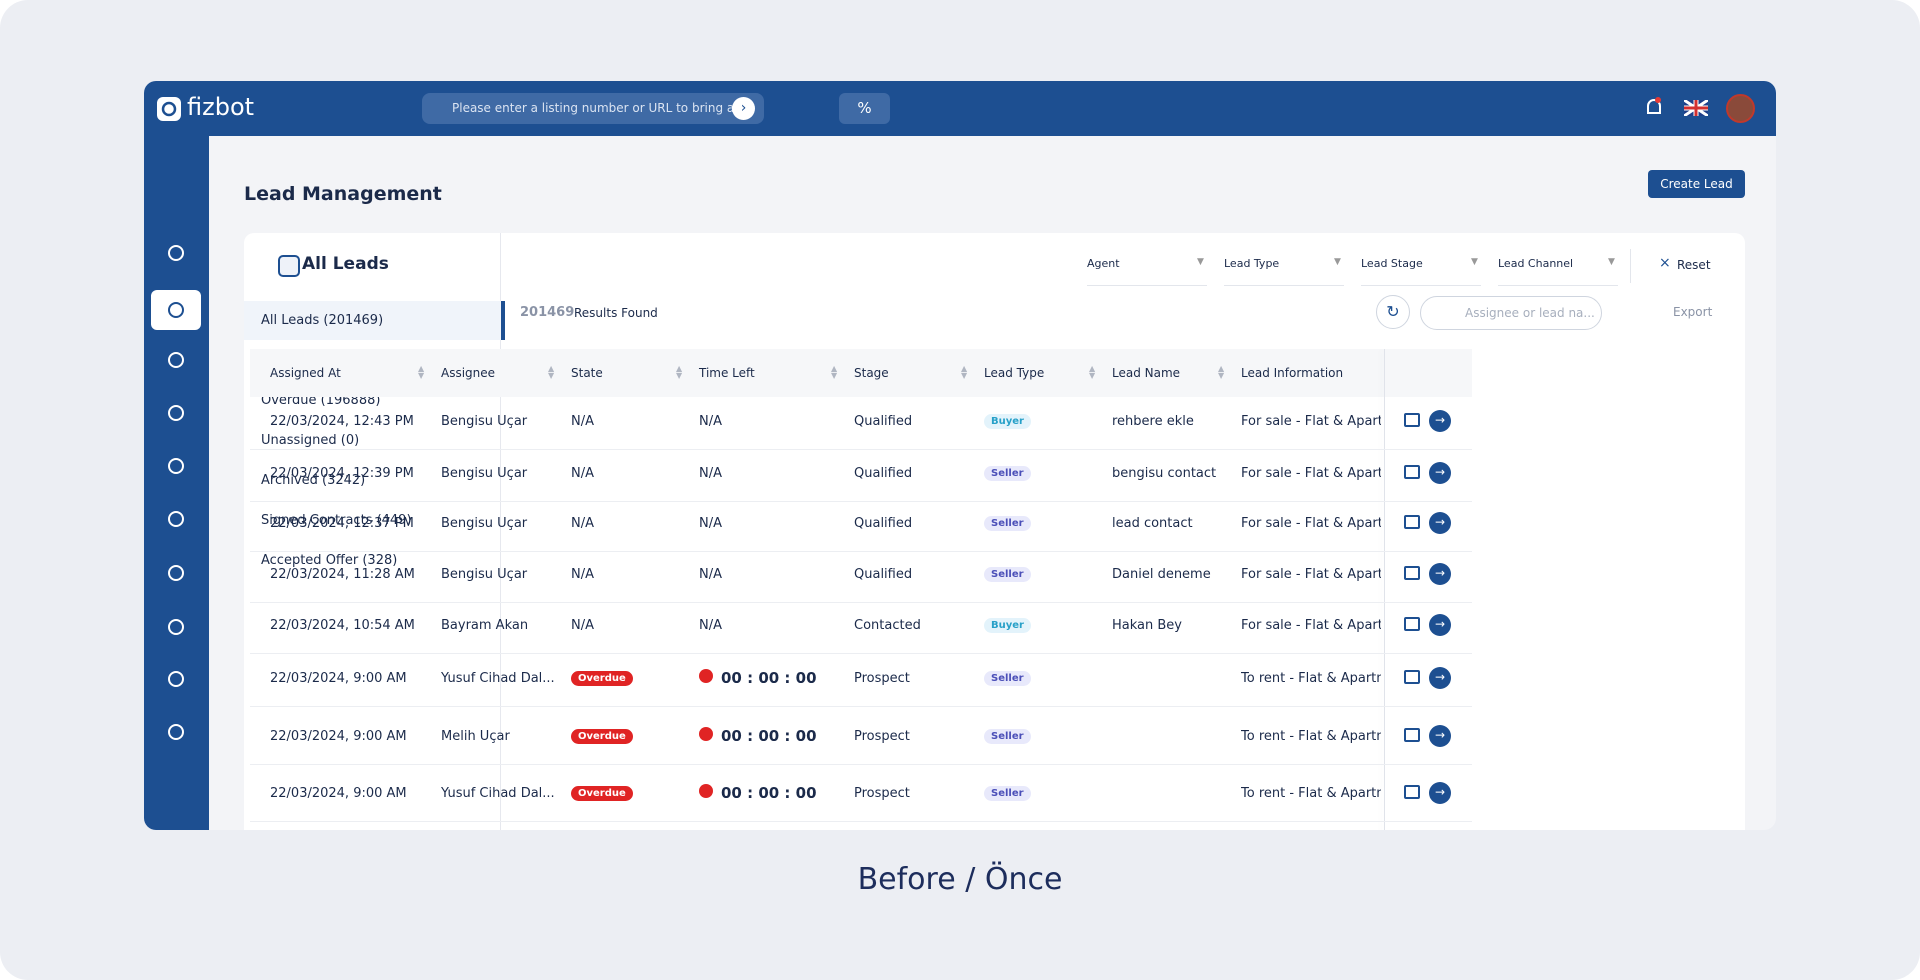  What do you see at coordinates (871, 373) in the screenshot?
I see `column-header: Stage` at bounding box center [871, 373].